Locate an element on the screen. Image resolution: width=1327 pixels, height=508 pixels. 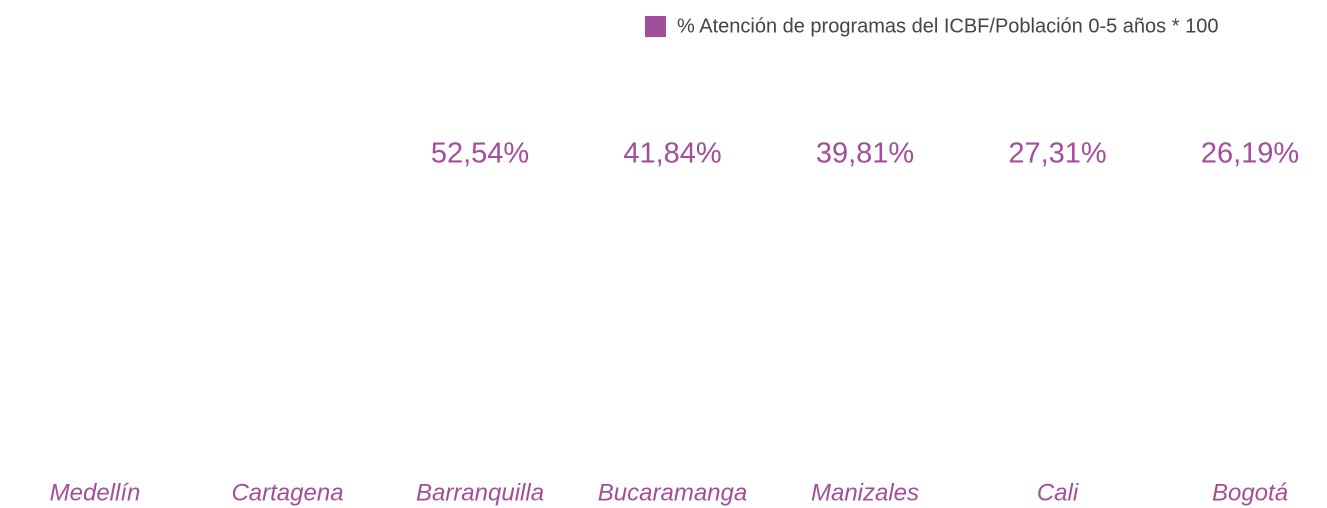
figure: 26,19% Bogotá is located at coordinates (1244, 285).